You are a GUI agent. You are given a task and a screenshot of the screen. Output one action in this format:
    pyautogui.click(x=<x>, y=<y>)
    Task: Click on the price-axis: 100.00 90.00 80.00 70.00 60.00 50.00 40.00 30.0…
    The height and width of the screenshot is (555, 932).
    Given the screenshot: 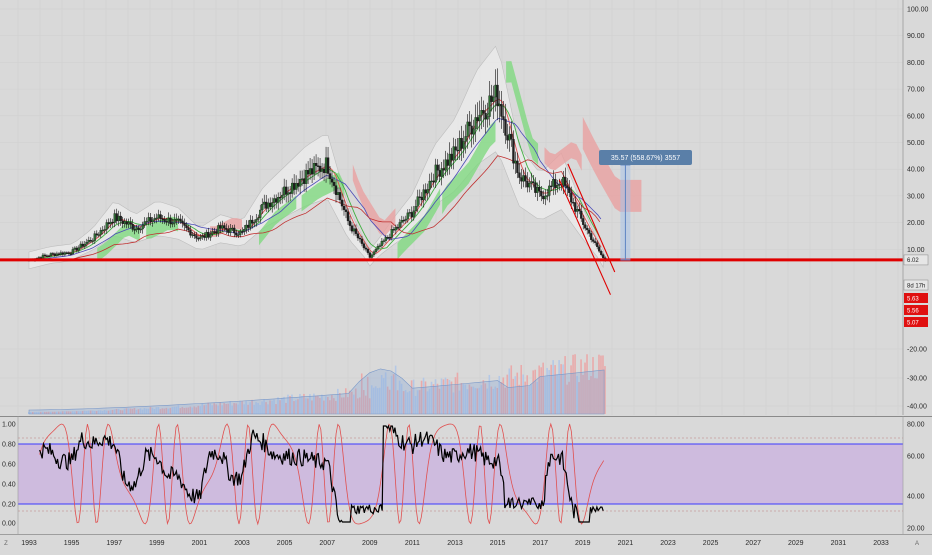 What is the action you would take?
    pyautogui.click(x=915, y=207)
    